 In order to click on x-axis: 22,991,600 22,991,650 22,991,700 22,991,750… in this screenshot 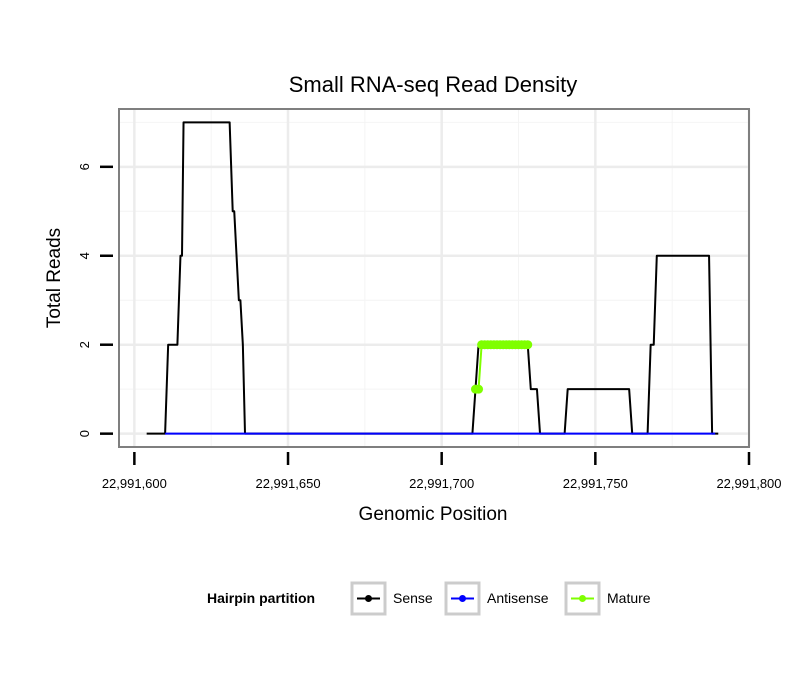, I will do `click(442, 471)`.